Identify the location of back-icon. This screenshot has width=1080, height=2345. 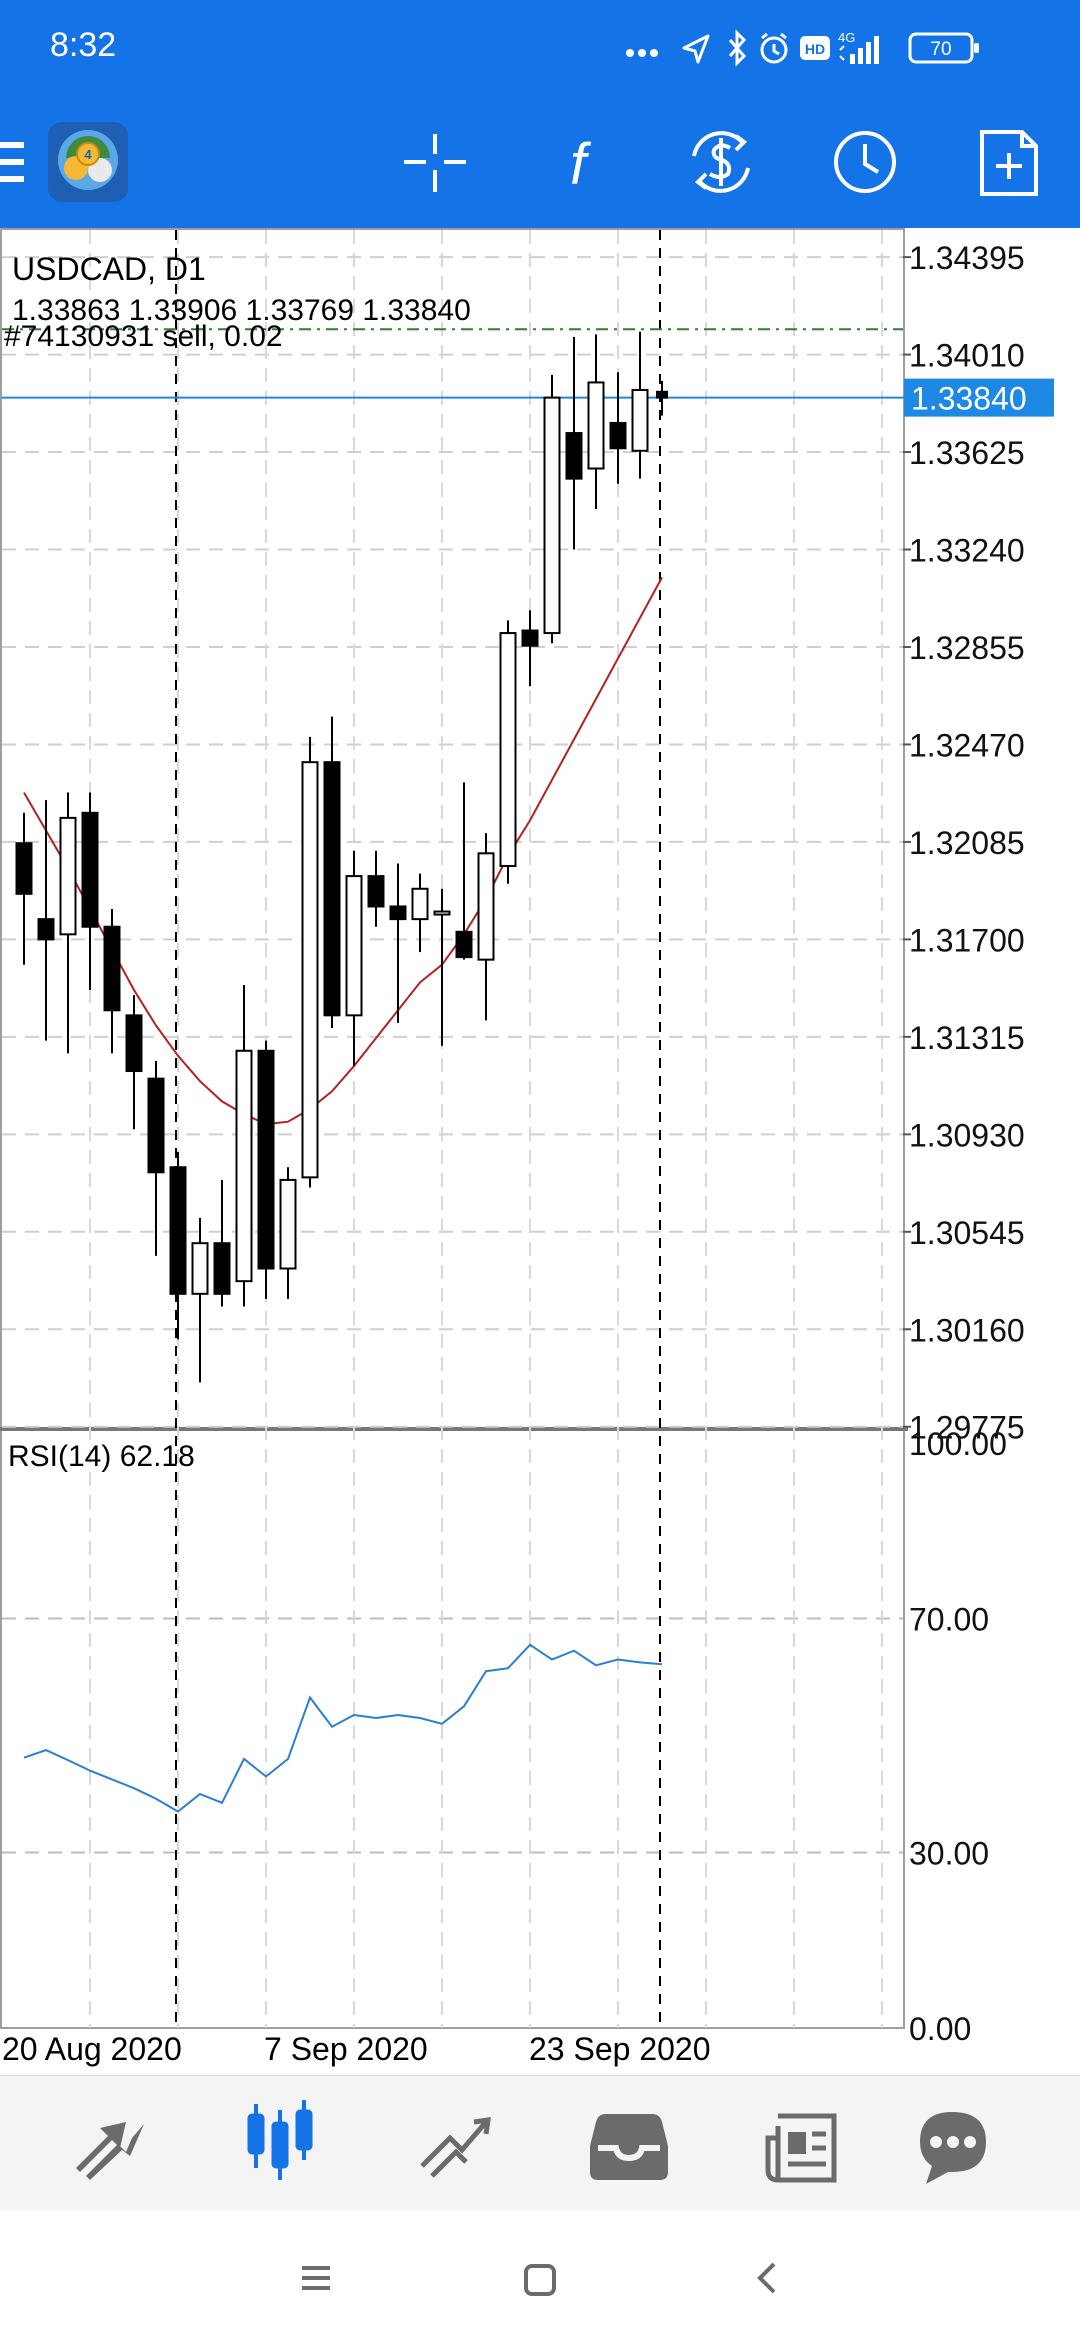
(766, 2278).